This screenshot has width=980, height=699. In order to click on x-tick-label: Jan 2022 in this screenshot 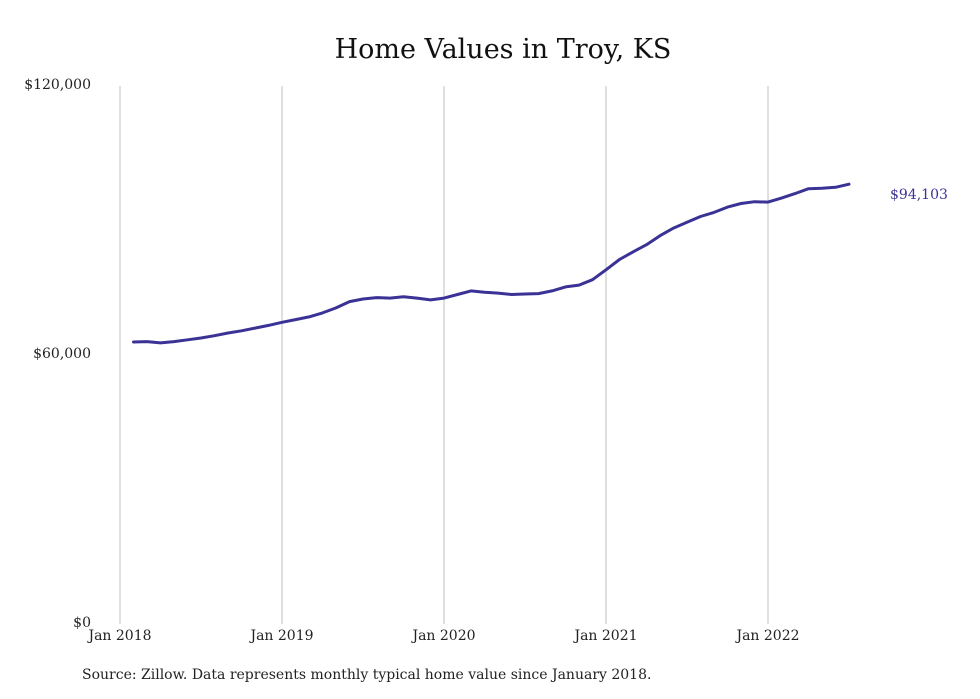, I will do `click(766, 636)`.